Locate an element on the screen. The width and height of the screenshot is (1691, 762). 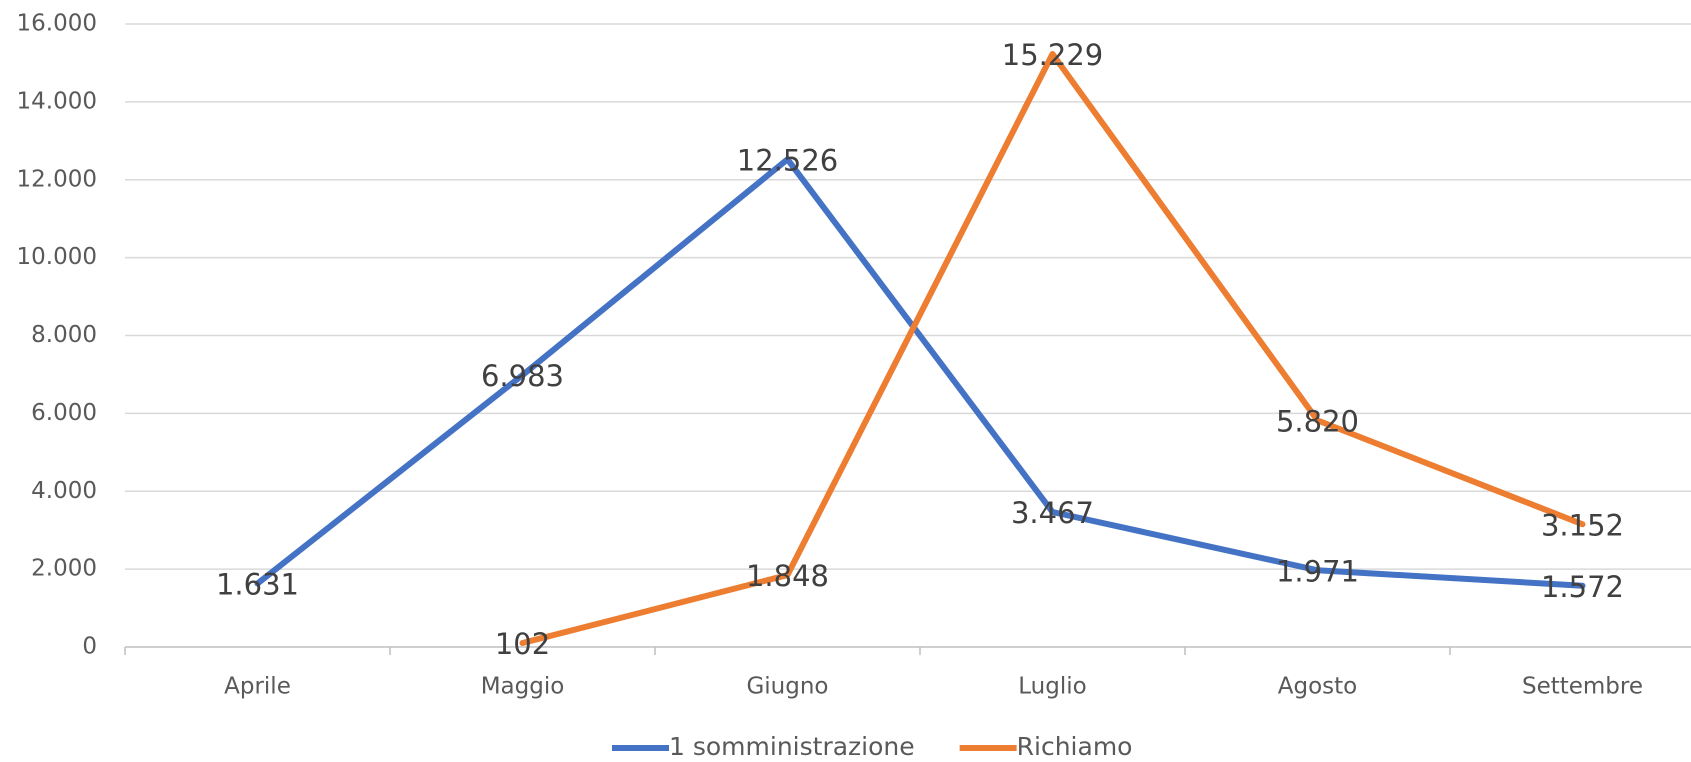
data-label: 3.467 is located at coordinates (1052, 513).